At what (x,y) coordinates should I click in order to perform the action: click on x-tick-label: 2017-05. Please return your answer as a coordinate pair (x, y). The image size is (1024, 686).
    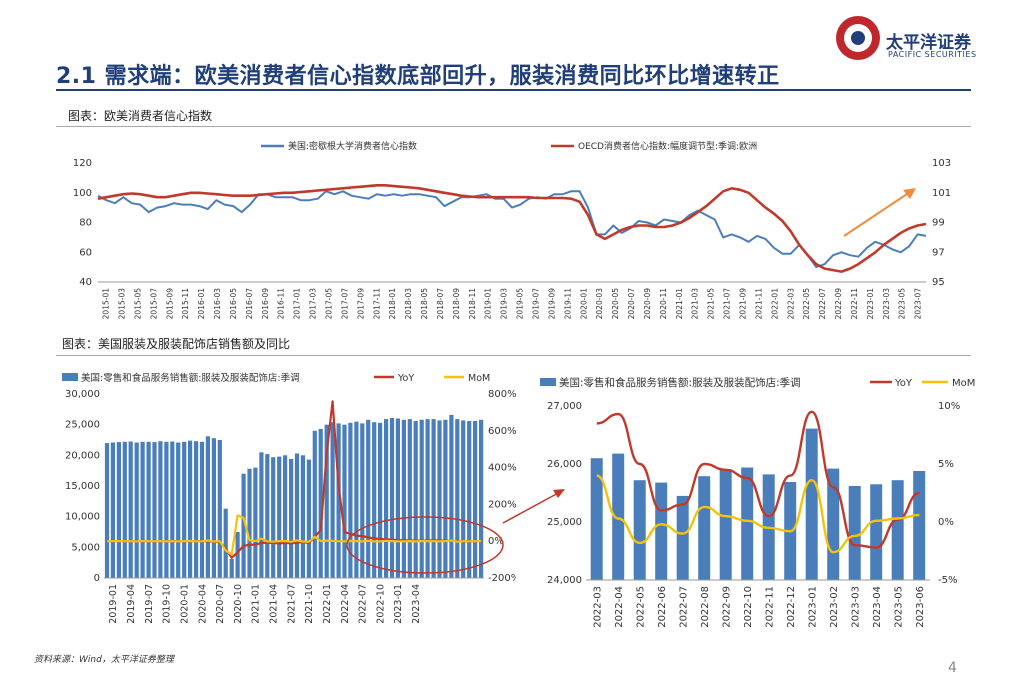
    Looking at the image, I should click on (329, 304).